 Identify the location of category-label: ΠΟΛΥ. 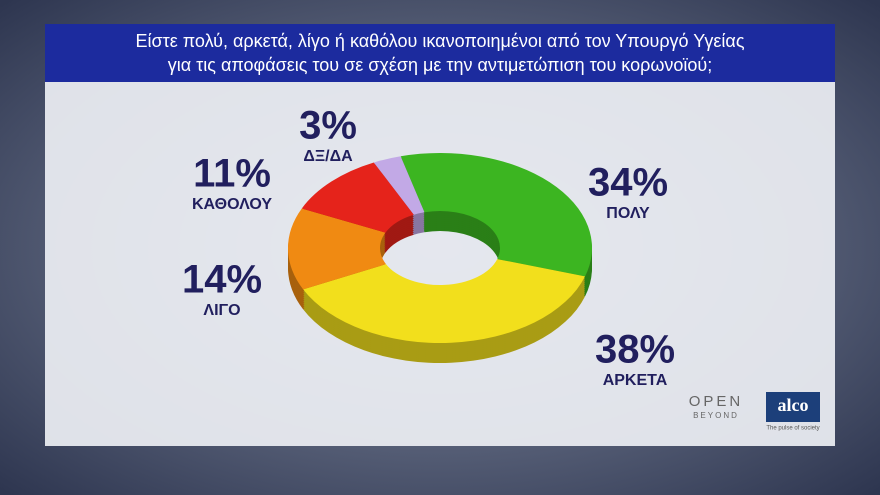
(628, 213).